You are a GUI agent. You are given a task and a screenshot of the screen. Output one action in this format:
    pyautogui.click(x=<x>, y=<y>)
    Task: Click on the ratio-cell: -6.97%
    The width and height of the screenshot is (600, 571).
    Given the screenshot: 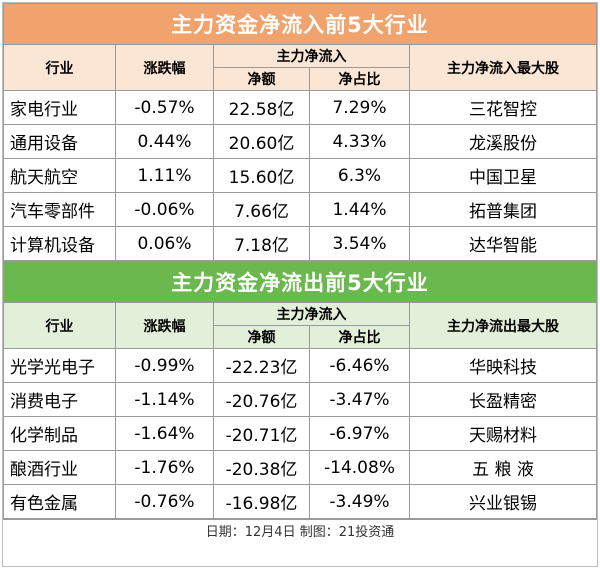 What is the action you would take?
    pyautogui.click(x=359, y=433)
    